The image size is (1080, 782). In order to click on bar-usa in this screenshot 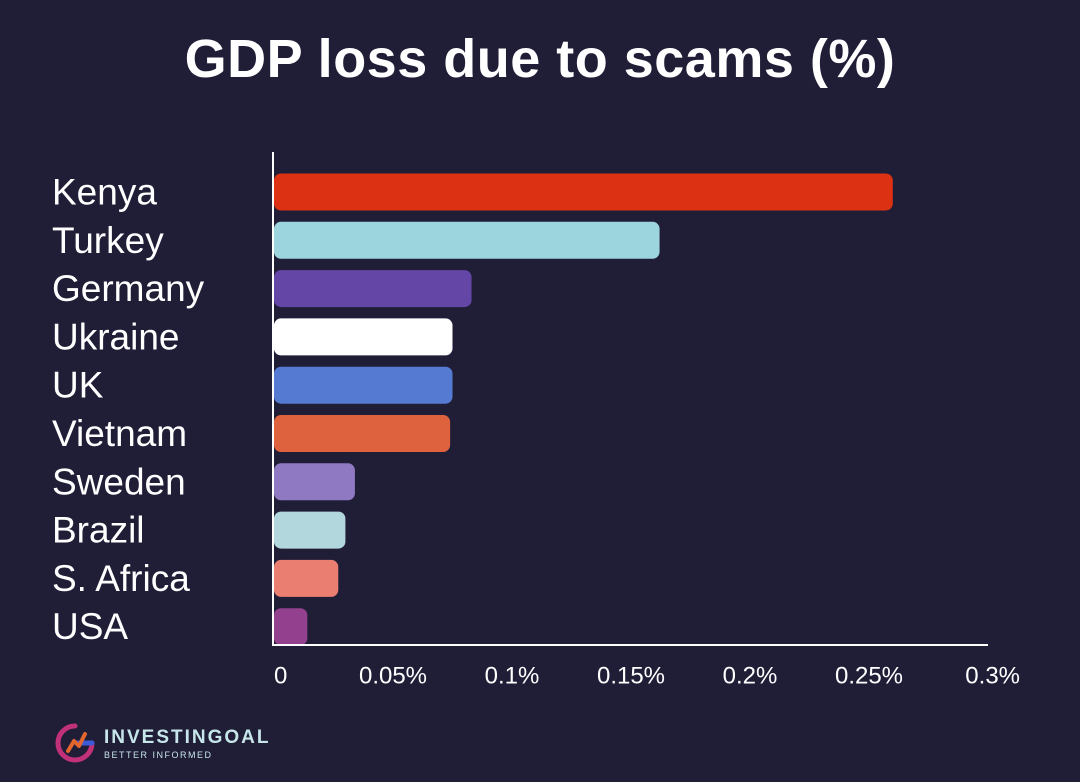, I will do `click(291, 627)`.